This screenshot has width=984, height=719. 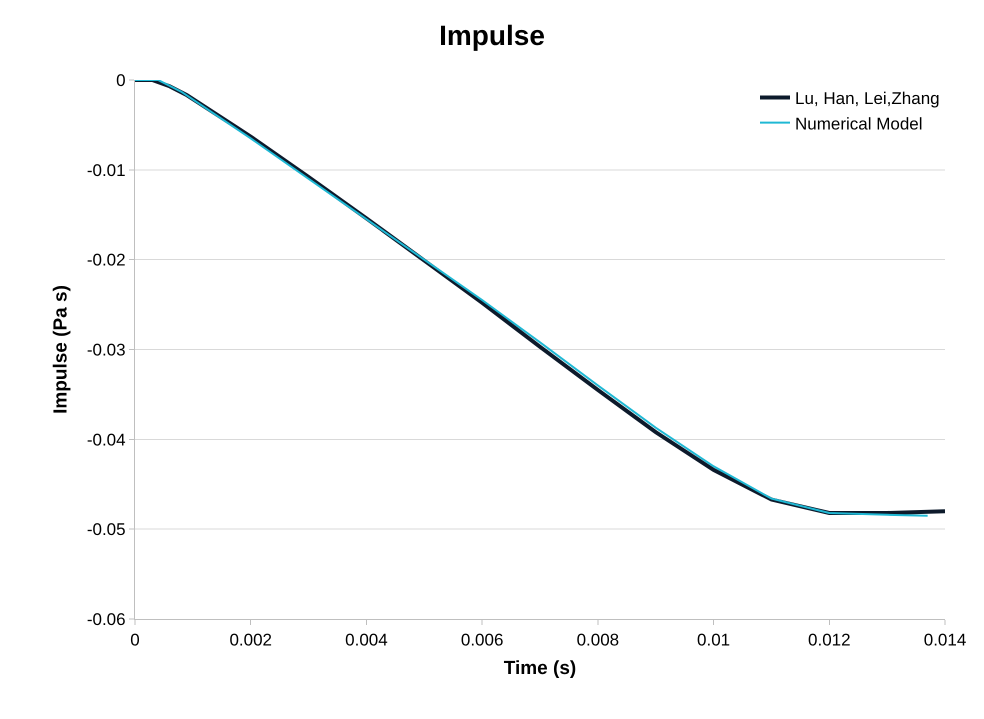 I want to click on x-tick-label: 0.006, so click(x=482, y=640).